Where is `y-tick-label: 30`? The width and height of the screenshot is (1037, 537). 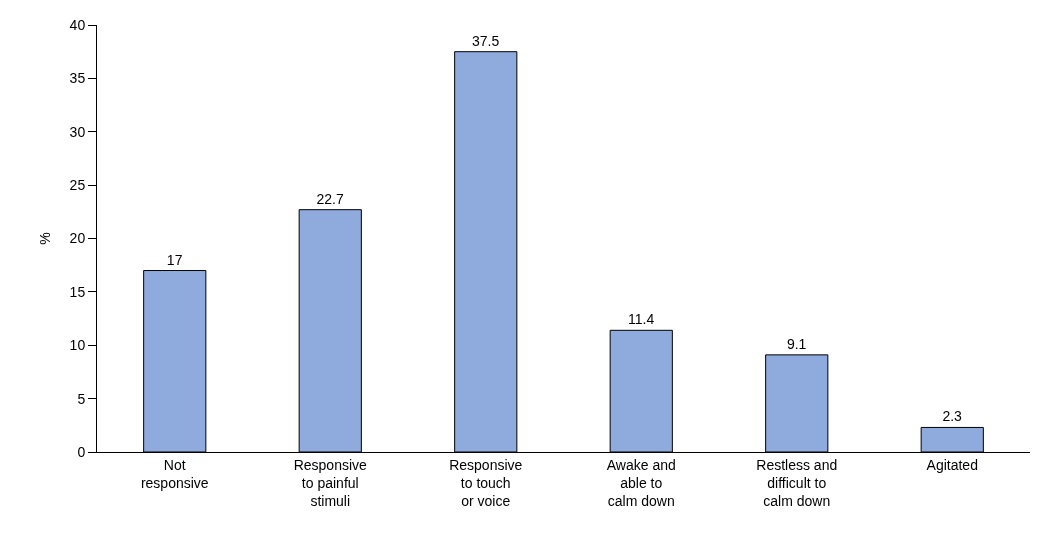
y-tick-label: 30 is located at coordinates (77, 131).